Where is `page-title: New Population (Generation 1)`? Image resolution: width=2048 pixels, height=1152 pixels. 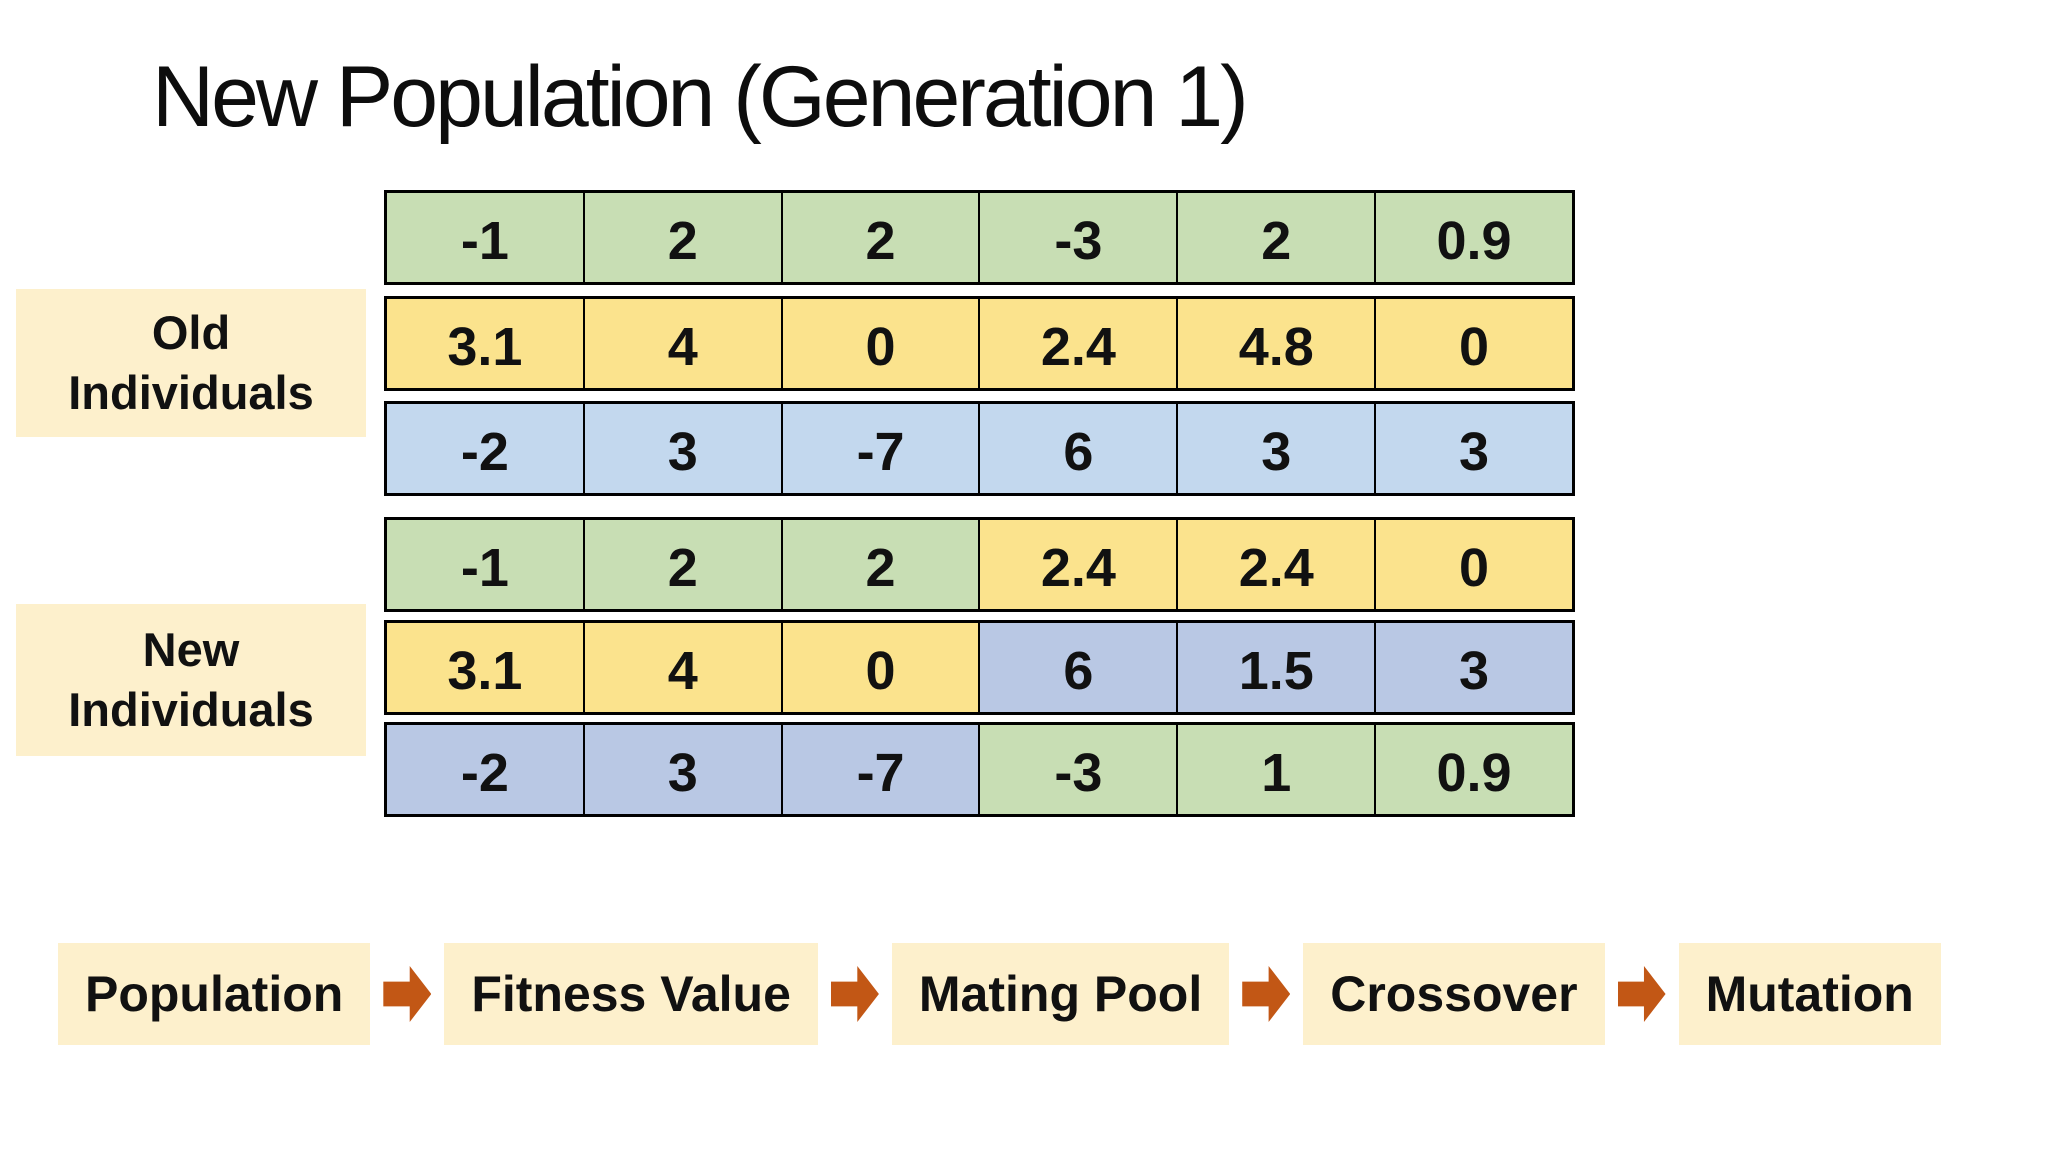
page-title: New Population (Generation 1) is located at coordinates (700, 97).